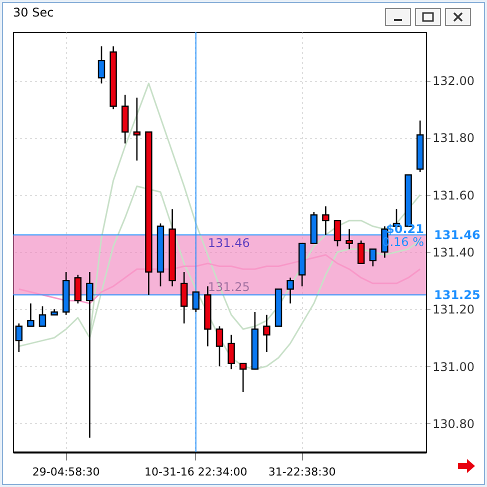  Describe the element at coordinates (457, 295) in the screenshot. I see `ref-line-label: 131.25` at that location.